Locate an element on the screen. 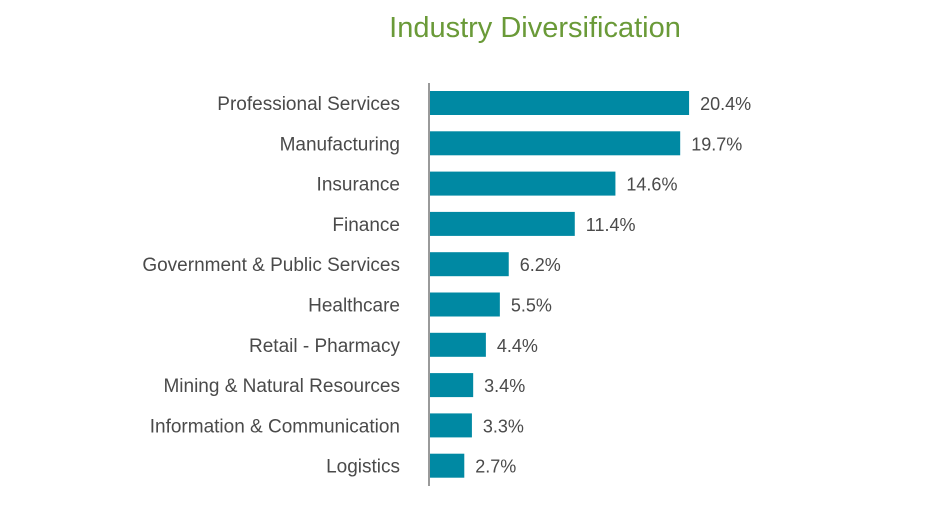  value-label-4: 6.2% is located at coordinates (540, 265).